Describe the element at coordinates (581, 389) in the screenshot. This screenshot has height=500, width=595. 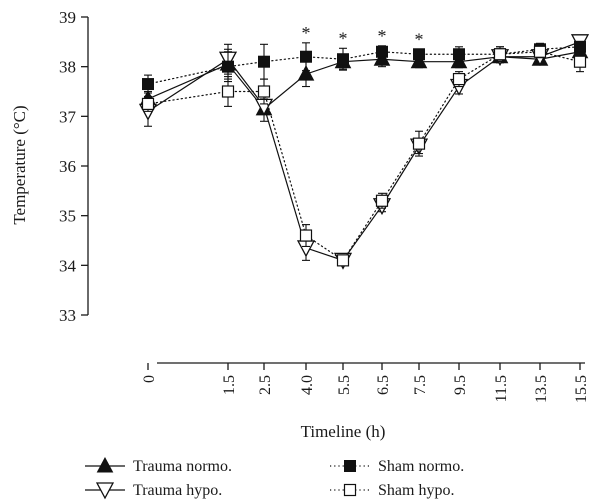
I see `x-tick-label: 15.5` at that location.